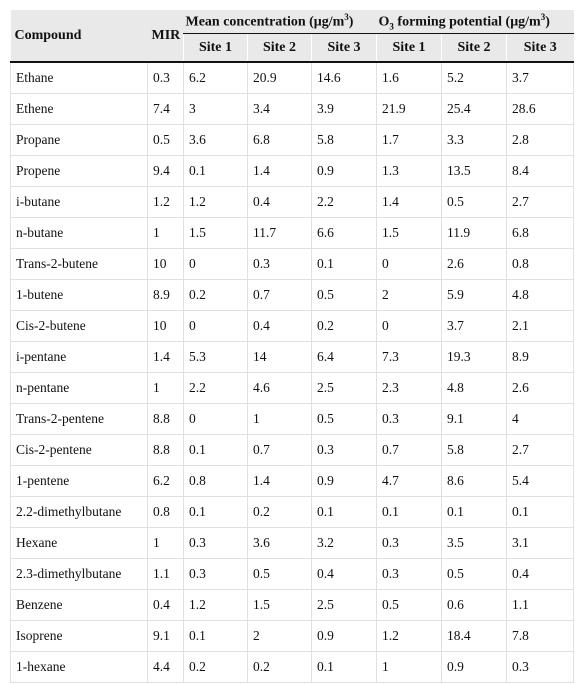 This screenshot has width=583, height=685. Describe the element at coordinates (292, 140) in the screenshot. I see `table-row: Propane 0.5 3.6 6.8 5.8 1.7 3.3 2.8` at that location.